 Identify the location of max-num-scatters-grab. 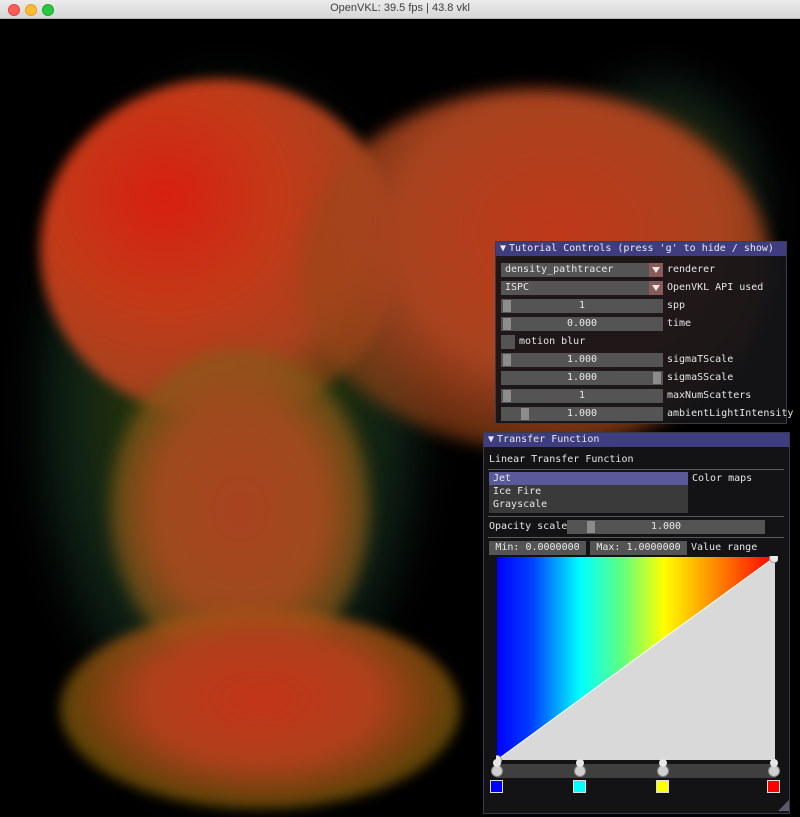
(507, 396).